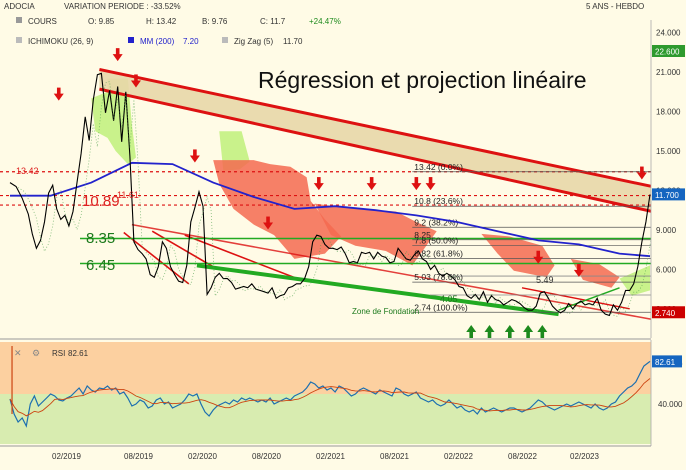 This screenshot has width=686, height=470. Describe the element at coordinates (449, 299) in the screenshot. I see `support-label-4-05: 4.05` at that location.